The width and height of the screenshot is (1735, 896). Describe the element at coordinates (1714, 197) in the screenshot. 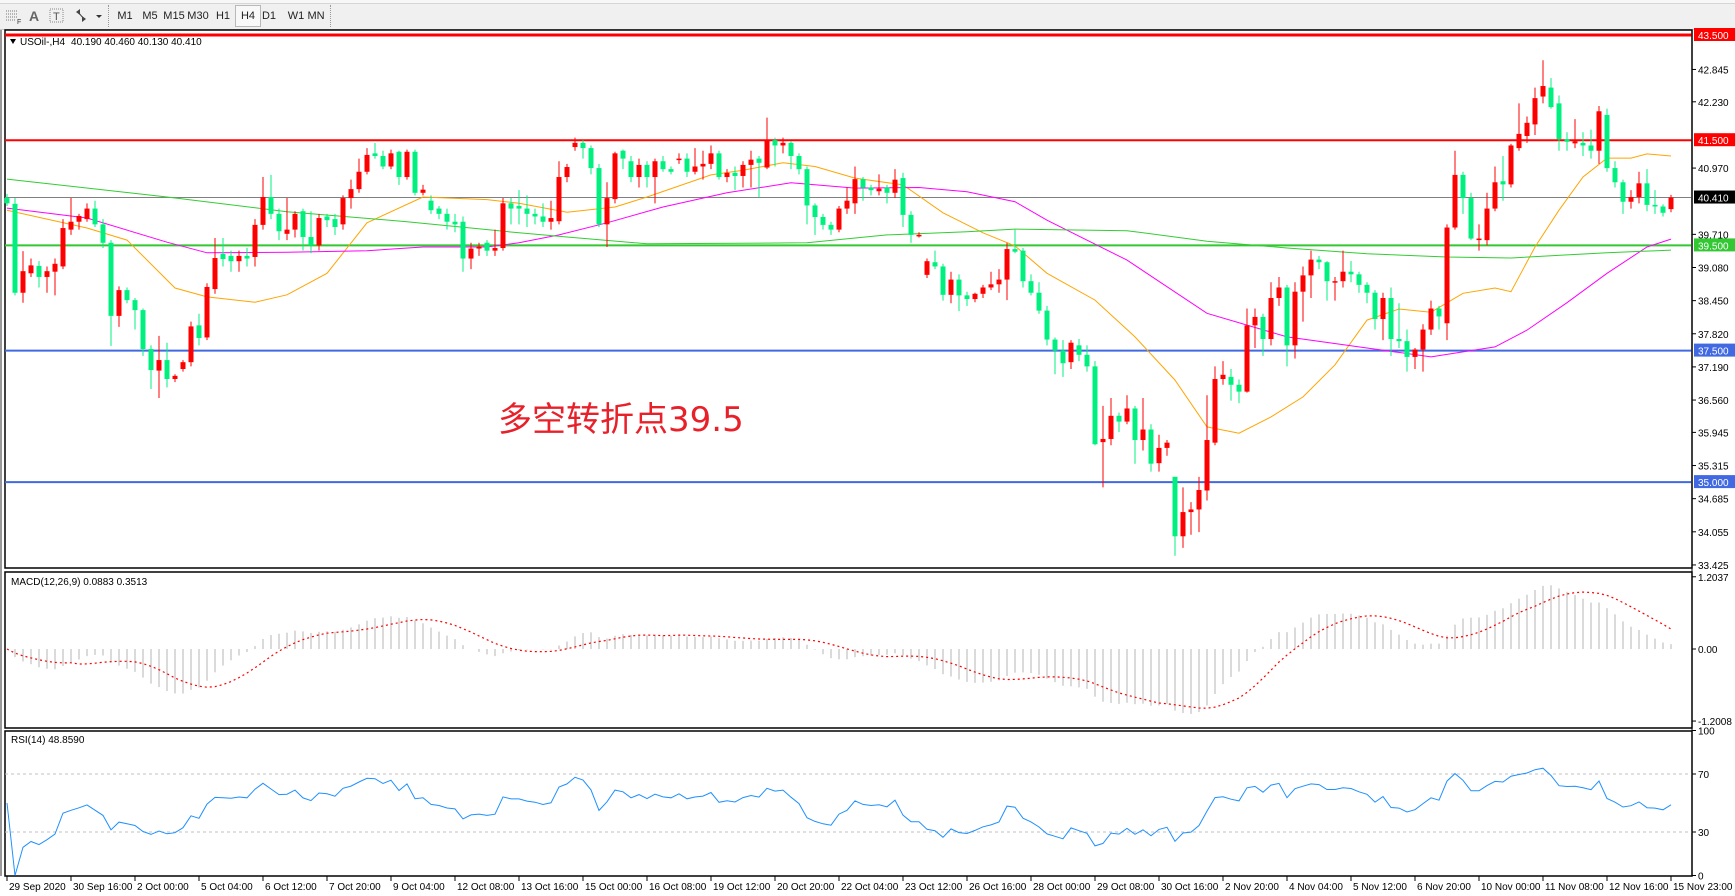

I see `current-price-label-box` at that location.